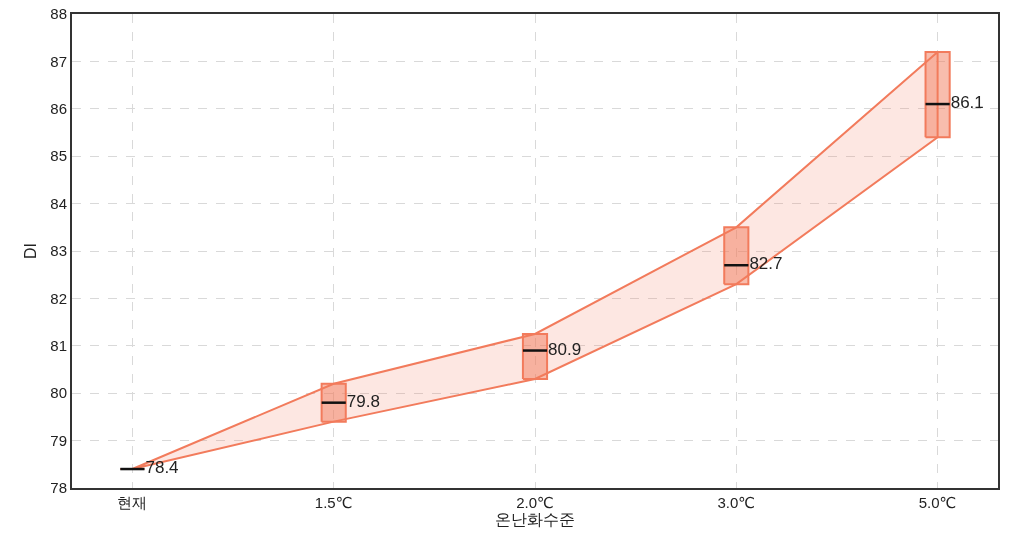 This screenshot has height=546, width=1012. I want to click on x-tick-label: 1.5℃, so click(333, 502).